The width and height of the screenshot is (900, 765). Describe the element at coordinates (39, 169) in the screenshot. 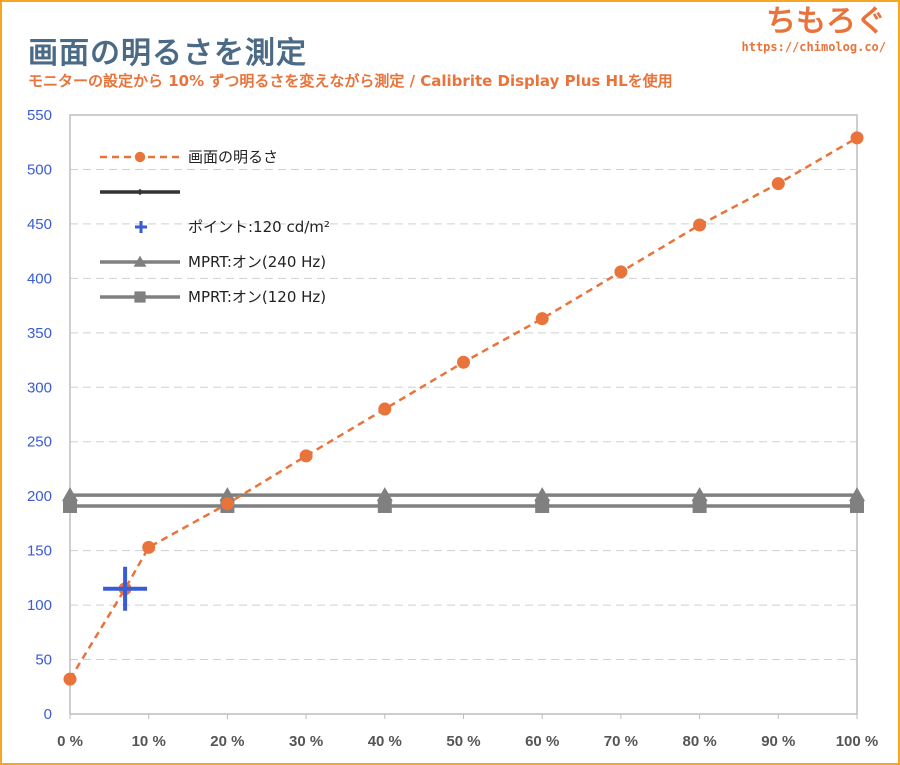

I see `y-tick-label: 500` at that location.